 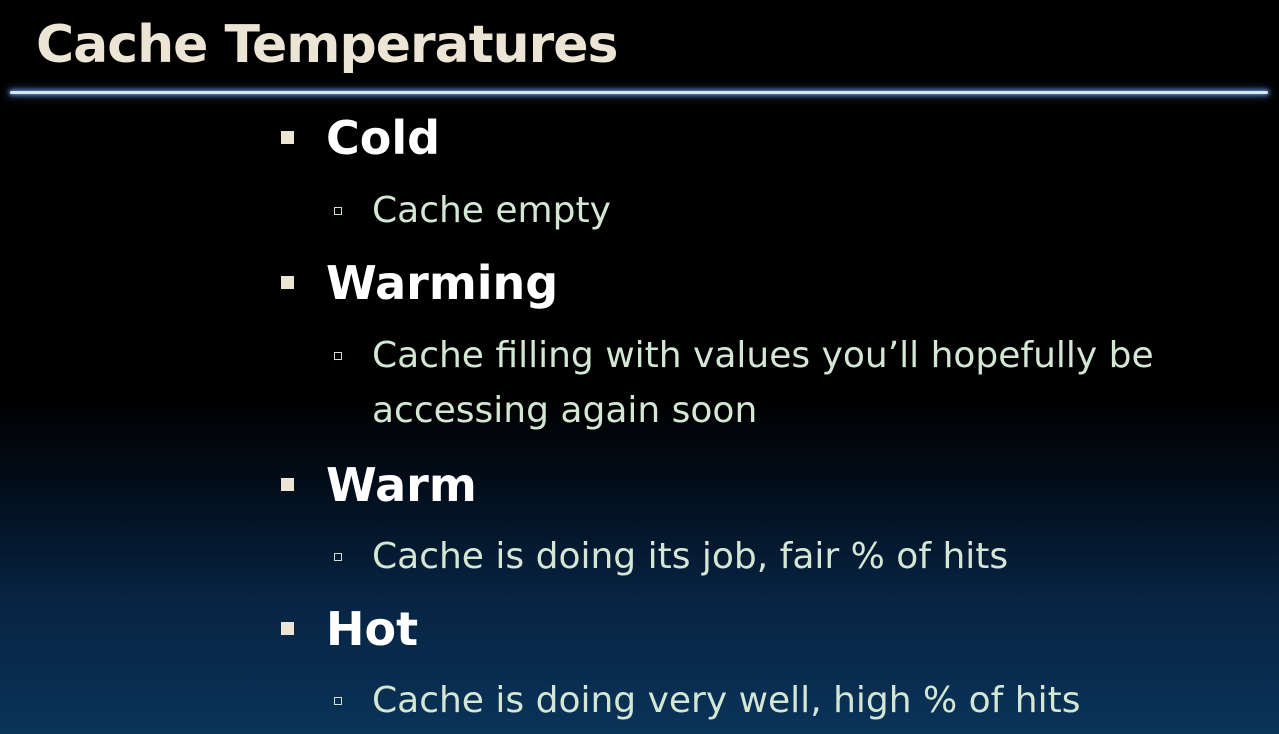 What do you see at coordinates (383, 138) in the screenshot?
I see `bullet-heading-cold: Cold` at bounding box center [383, 138].